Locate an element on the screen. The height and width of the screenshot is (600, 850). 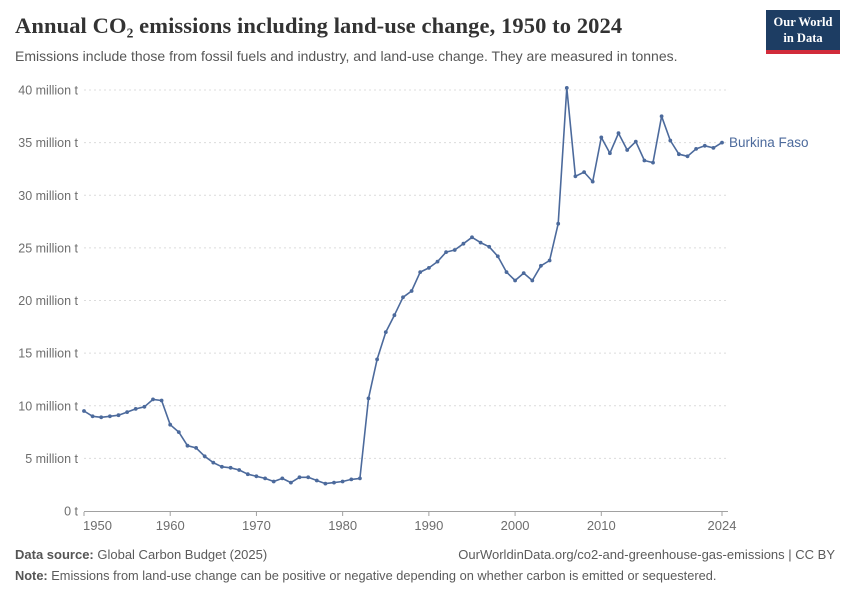
data-point-2023 is located at coordinates (713, 148).